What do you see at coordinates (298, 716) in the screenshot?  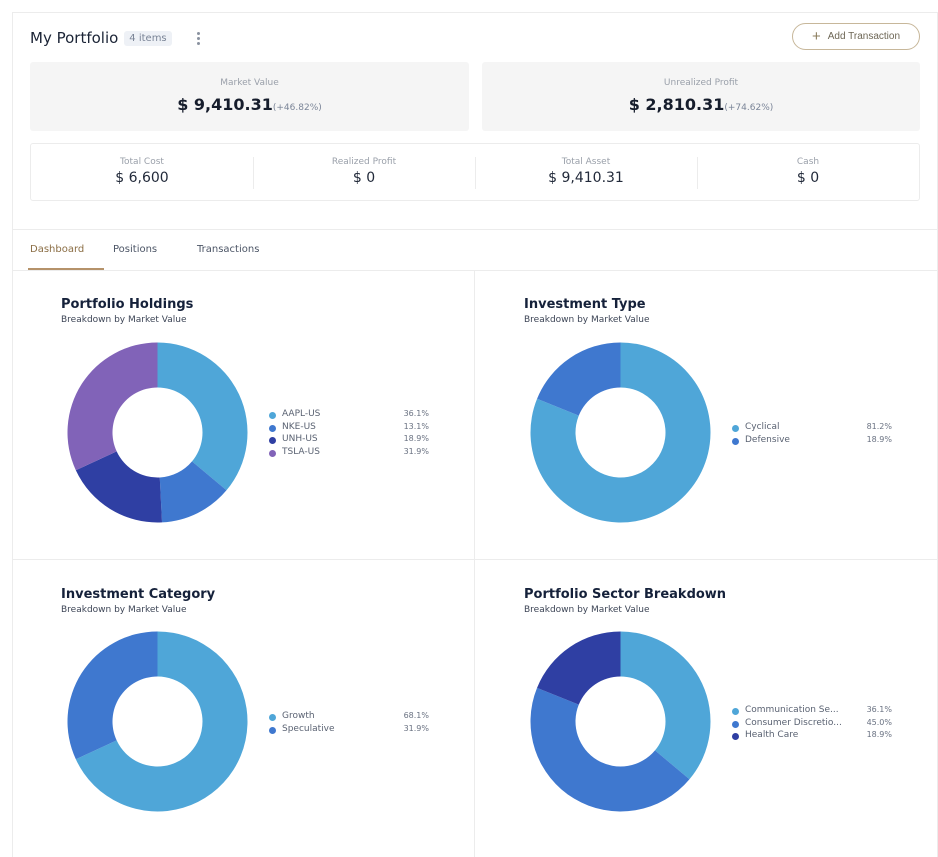 I see `legend-label: Growth` at bounding box center [298, 716].